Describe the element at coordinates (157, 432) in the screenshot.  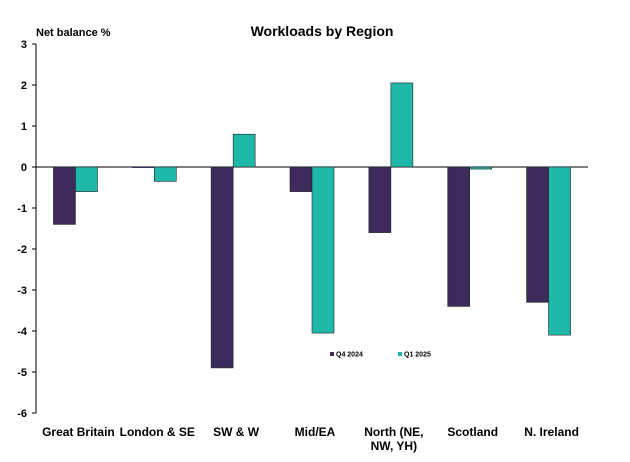
I see `x-category-label: London & SE` at that location.